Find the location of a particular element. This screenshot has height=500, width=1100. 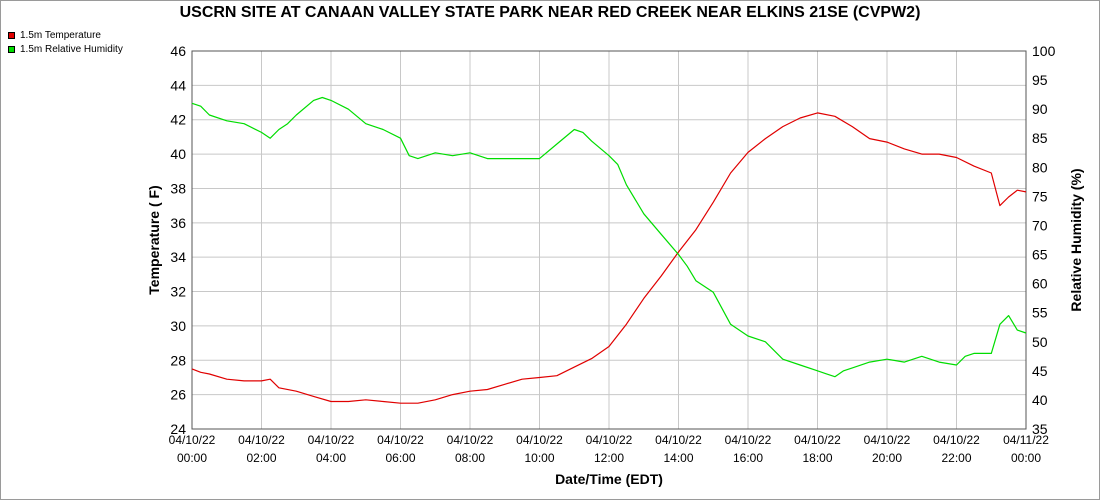

y-tick-right: 80 is located at coordinates (1040, 167).